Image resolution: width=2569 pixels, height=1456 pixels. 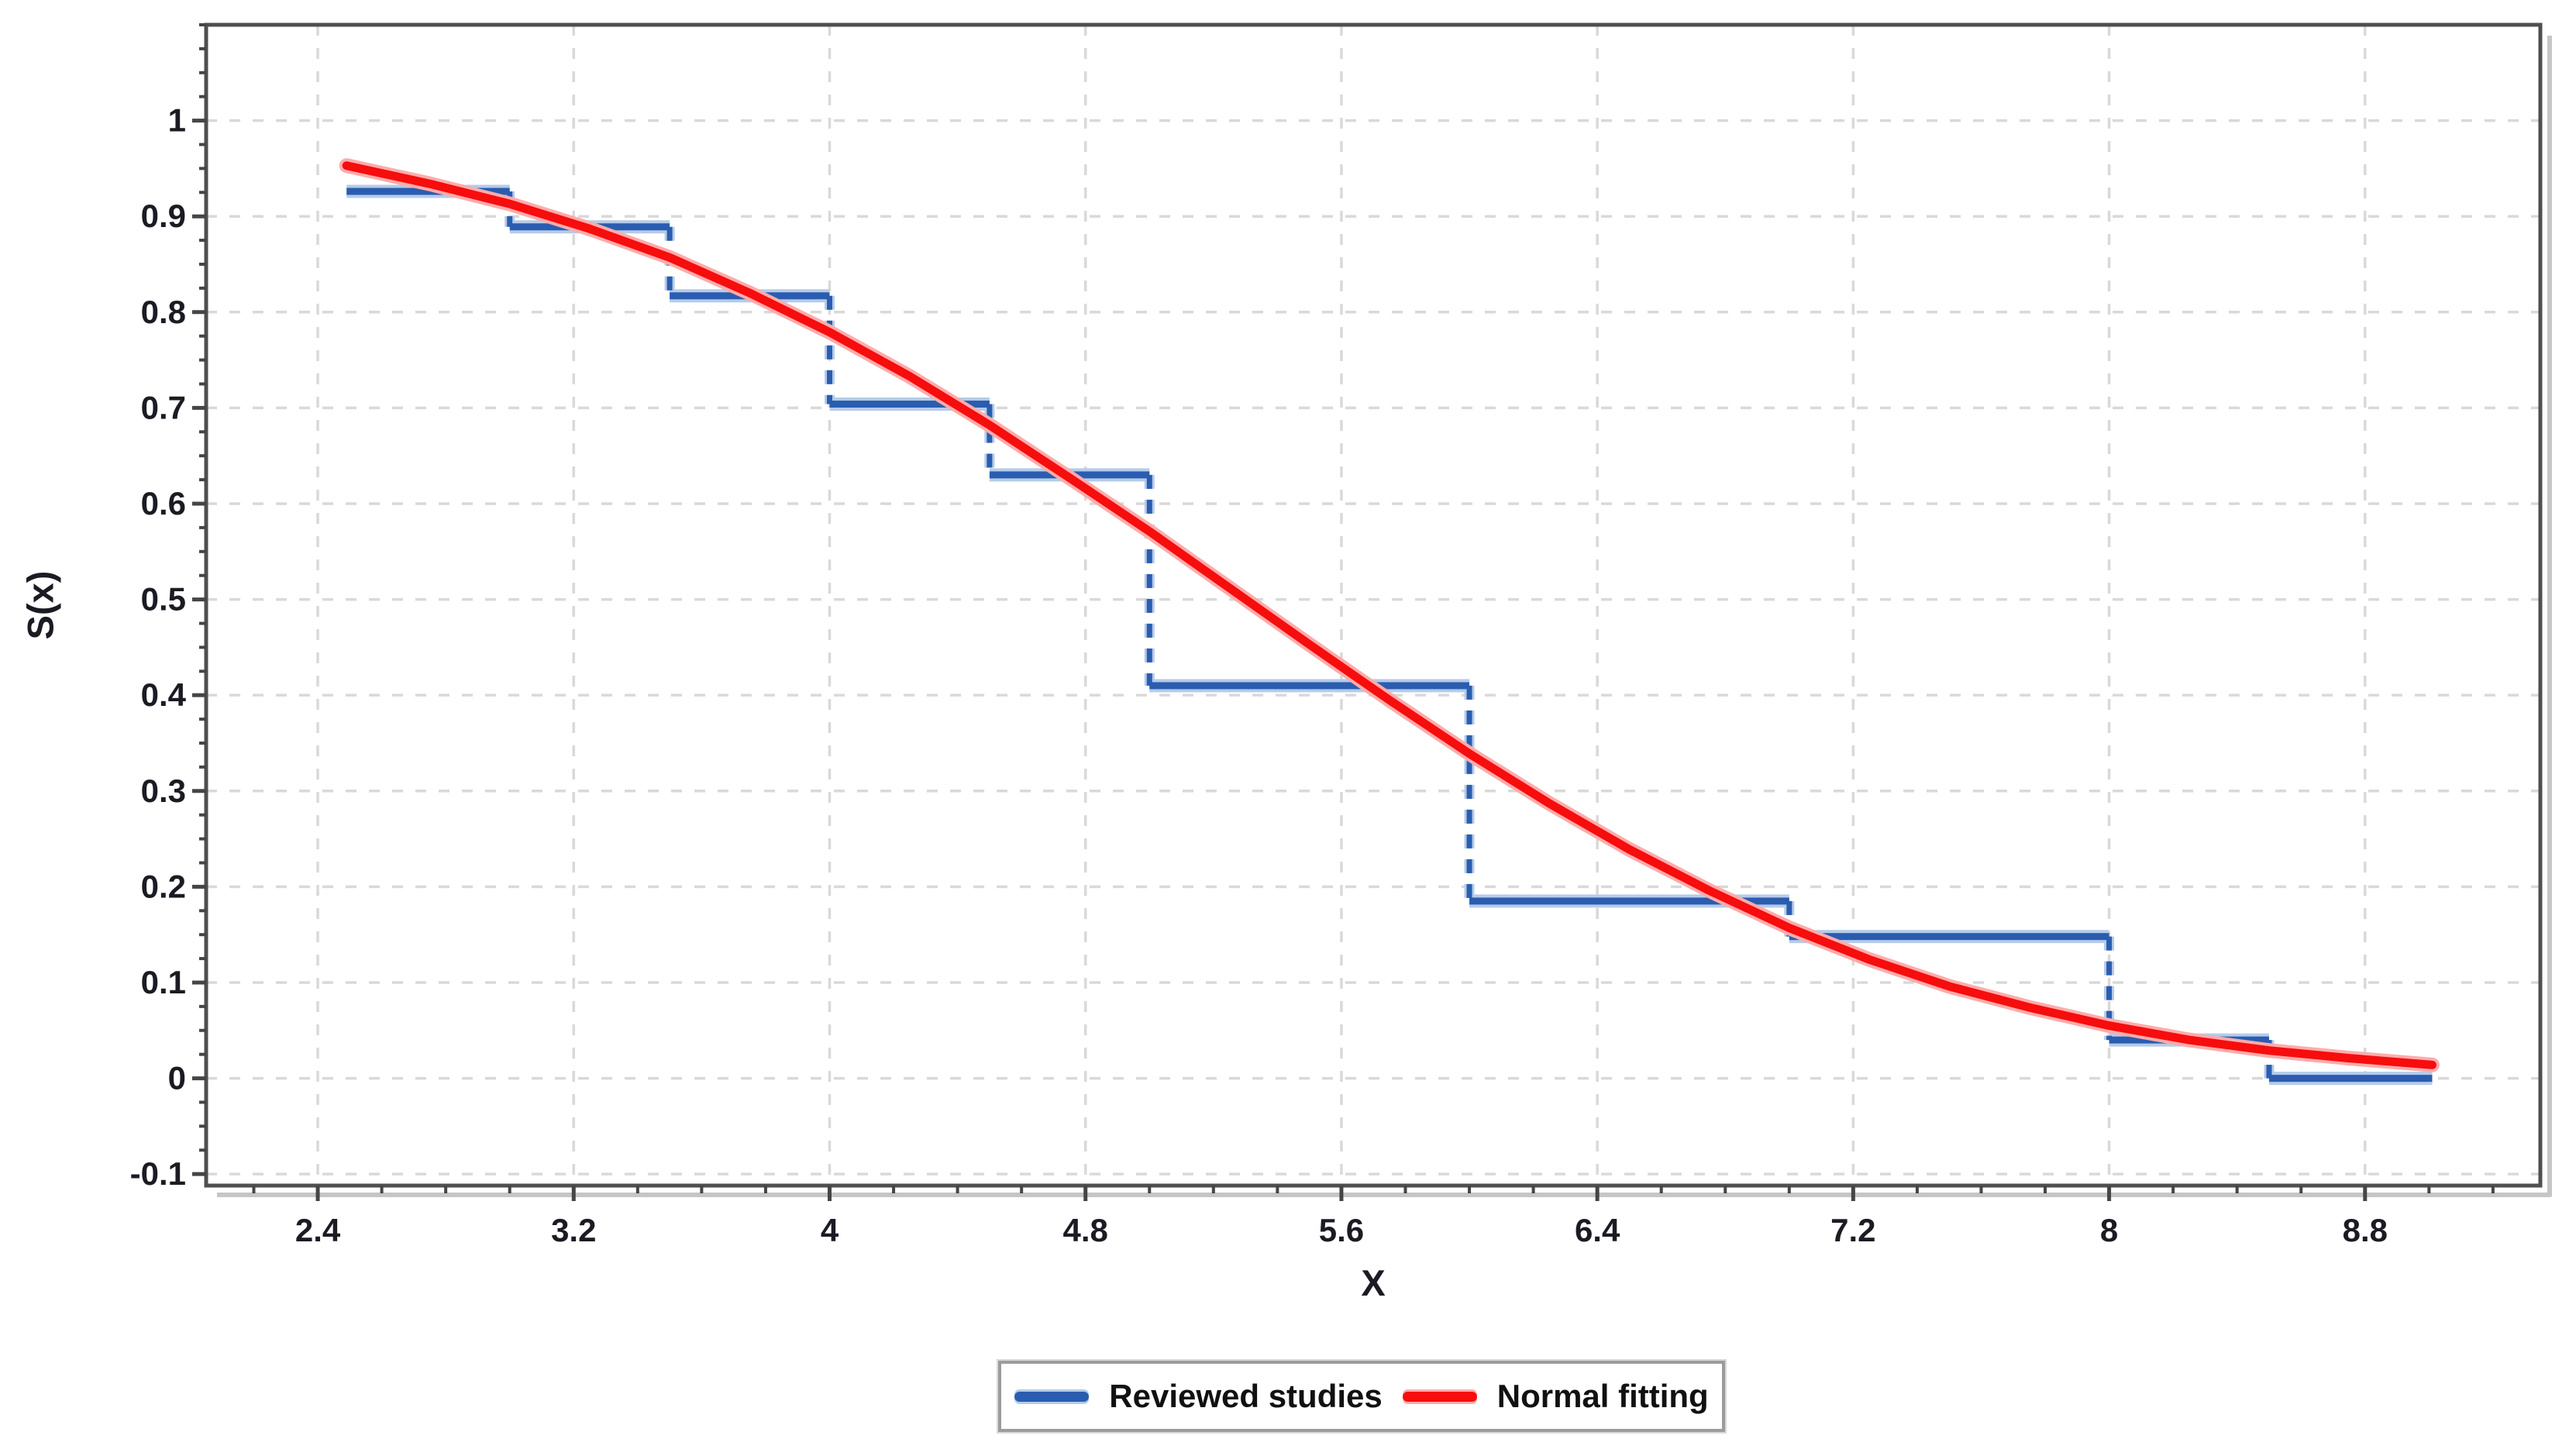 I want to click on x-tick-label: 4.8, so click(x=1085, y=1230).